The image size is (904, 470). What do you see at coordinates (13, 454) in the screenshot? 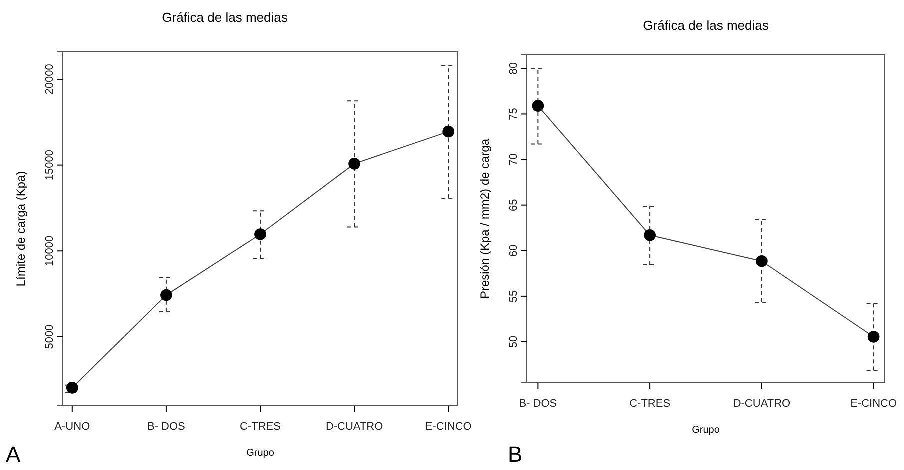
I see `text: A` at bounding box center [13, 454].